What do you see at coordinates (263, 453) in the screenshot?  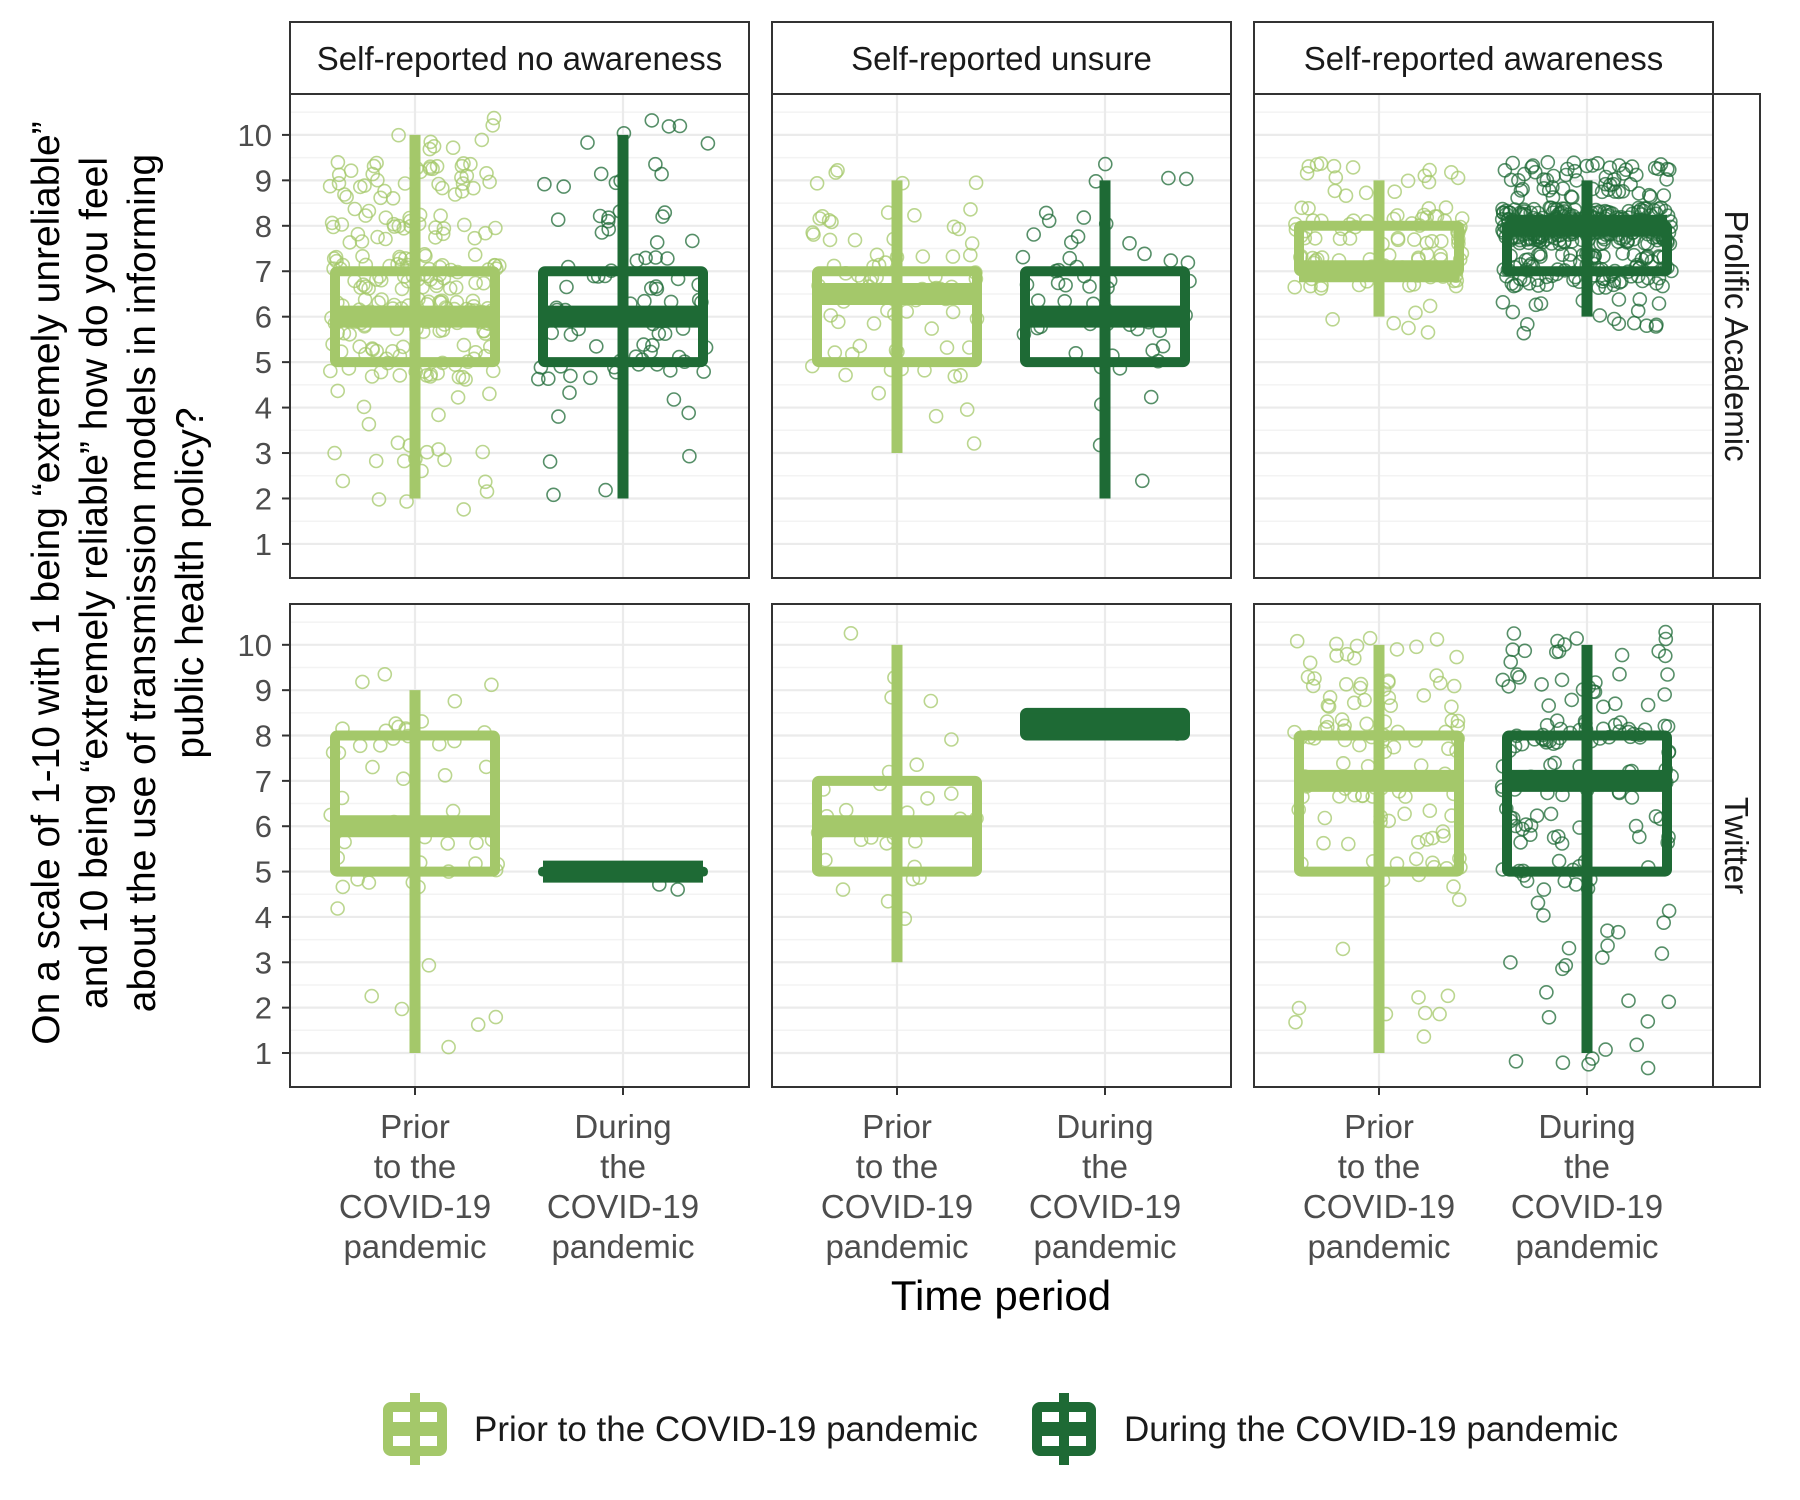 I see `y-tick-label: 3` at bounding box center [263, 453].